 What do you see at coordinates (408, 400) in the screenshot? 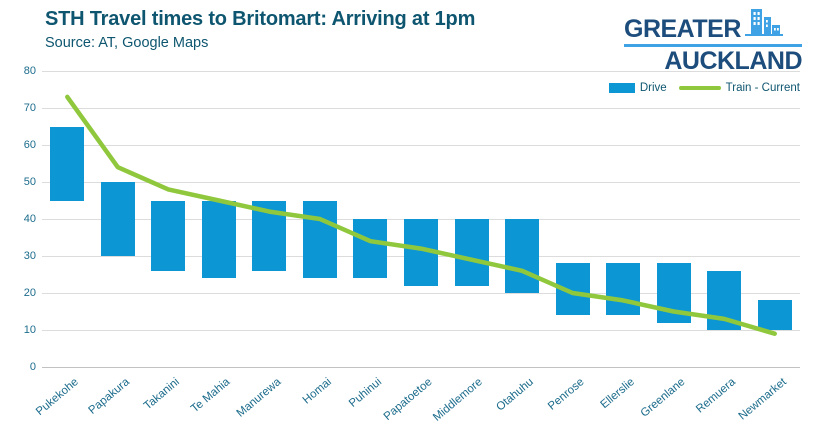
I see `x-axis-label: Papatoetoe` at bounding box center [408, 400].